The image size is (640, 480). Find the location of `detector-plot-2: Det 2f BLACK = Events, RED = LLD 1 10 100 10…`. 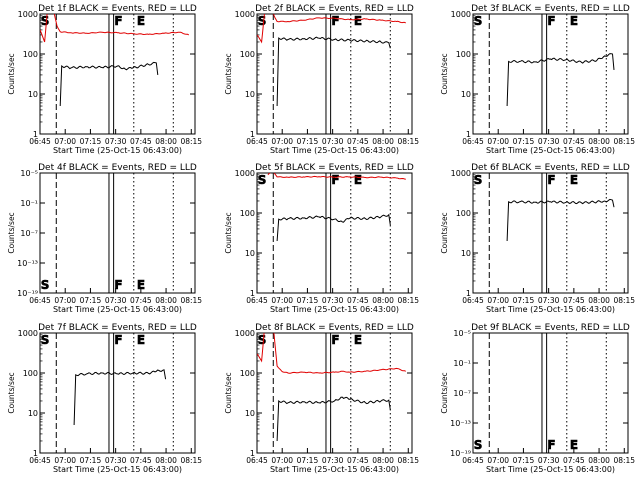

detector-plot-2: Det 2f BLACK = Events, RED = LLD 1 10 100 10… is located at coordinates (321, 79).